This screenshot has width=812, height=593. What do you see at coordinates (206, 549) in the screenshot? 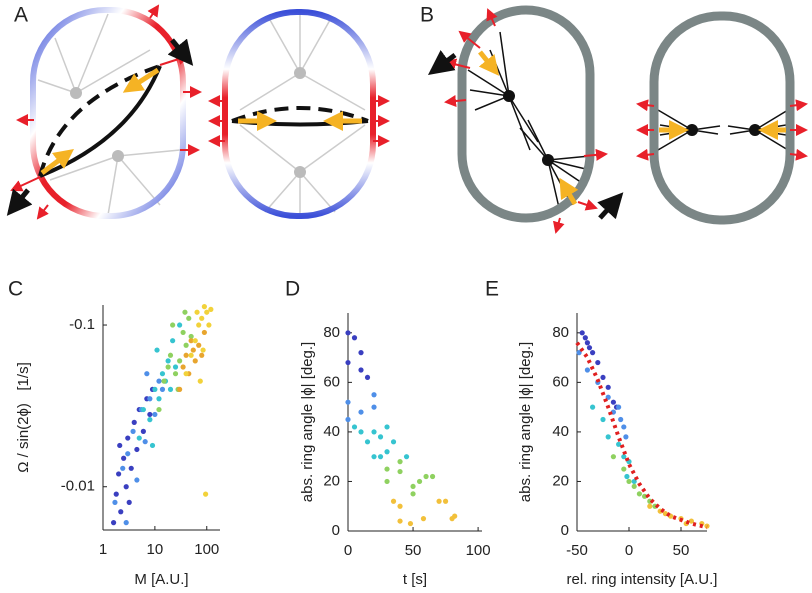
I see `x-tick-label: 100` at bounding box center [206, 549].